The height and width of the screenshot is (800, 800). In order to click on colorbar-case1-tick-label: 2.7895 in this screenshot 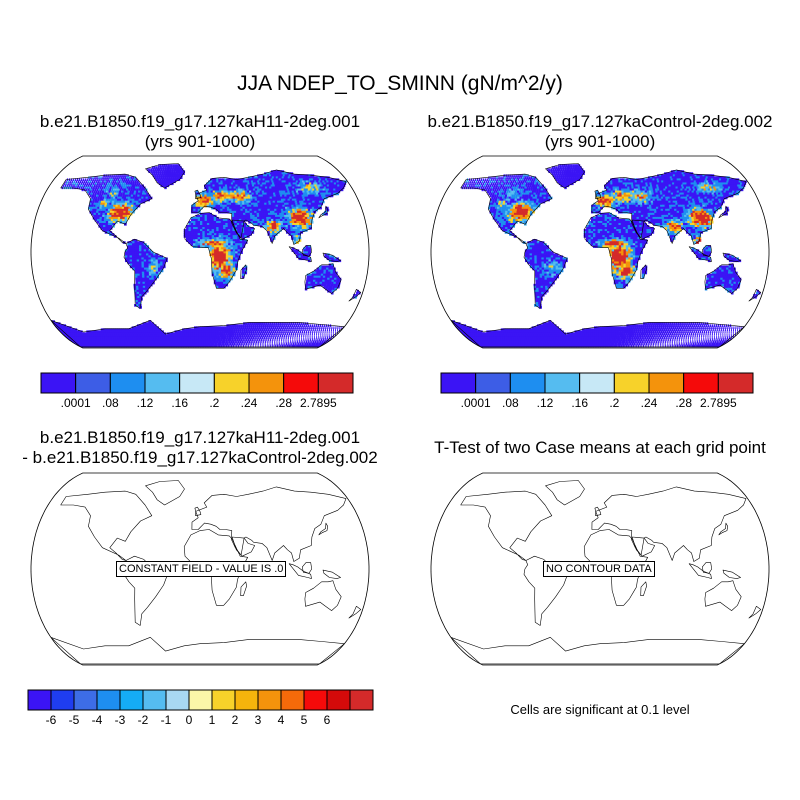, I will do `click(318, 403)`.